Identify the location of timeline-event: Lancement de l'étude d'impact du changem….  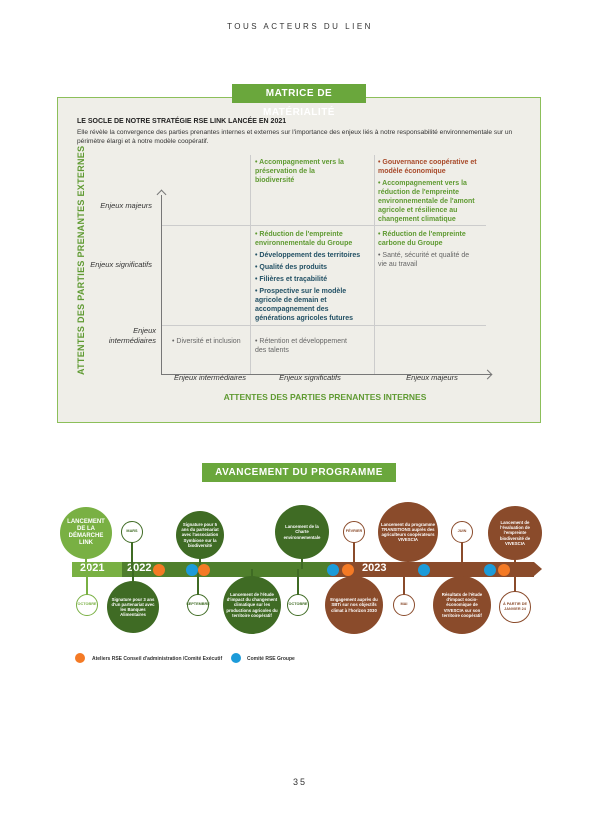
(252, 605).